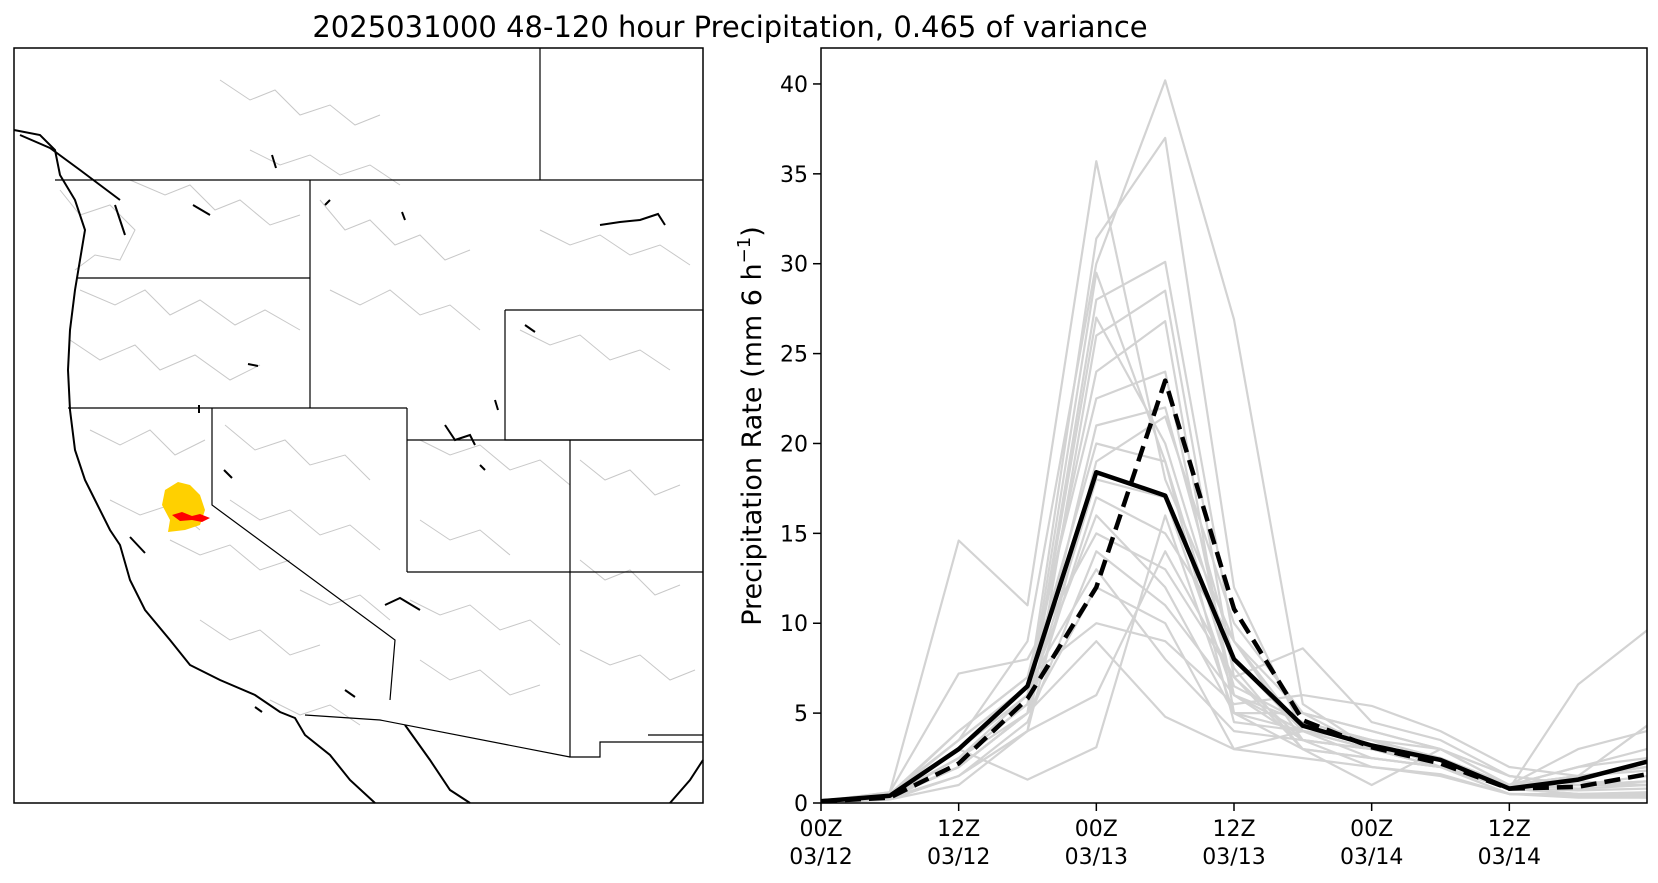  Describe the element at coordinates (744, 250) in the screenshot. I see `y-axis-label-superscript: −1` at that location.